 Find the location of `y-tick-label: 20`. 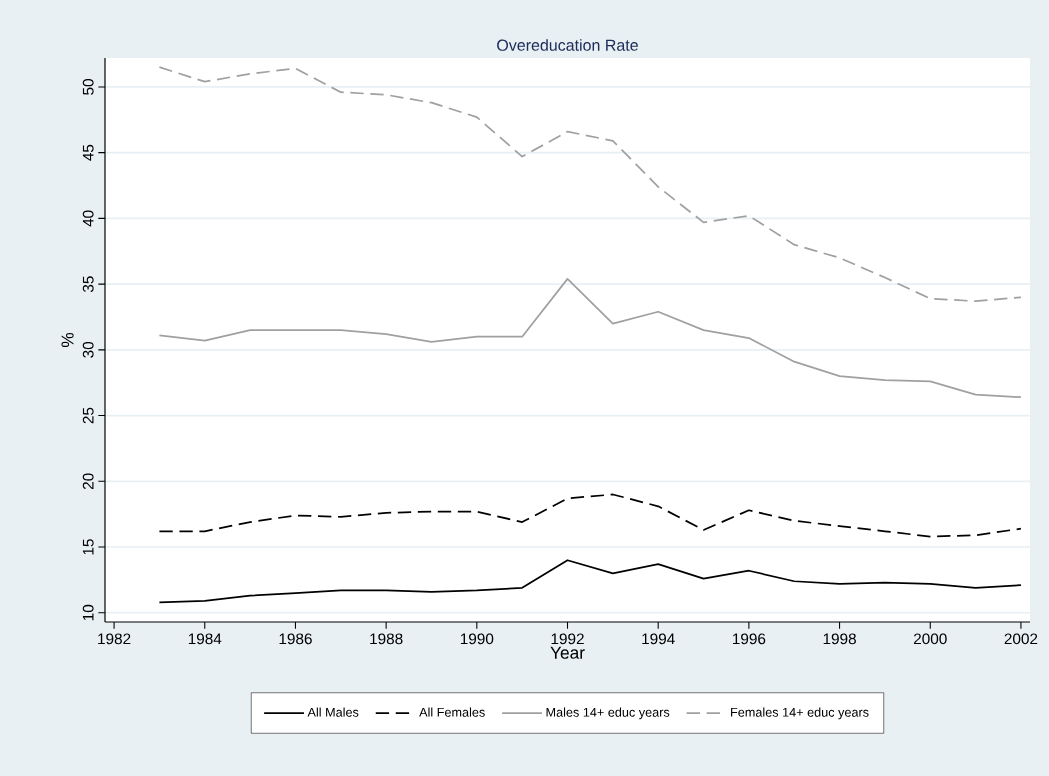

y-tick-label: 20 is located at coordinates (88, 481).